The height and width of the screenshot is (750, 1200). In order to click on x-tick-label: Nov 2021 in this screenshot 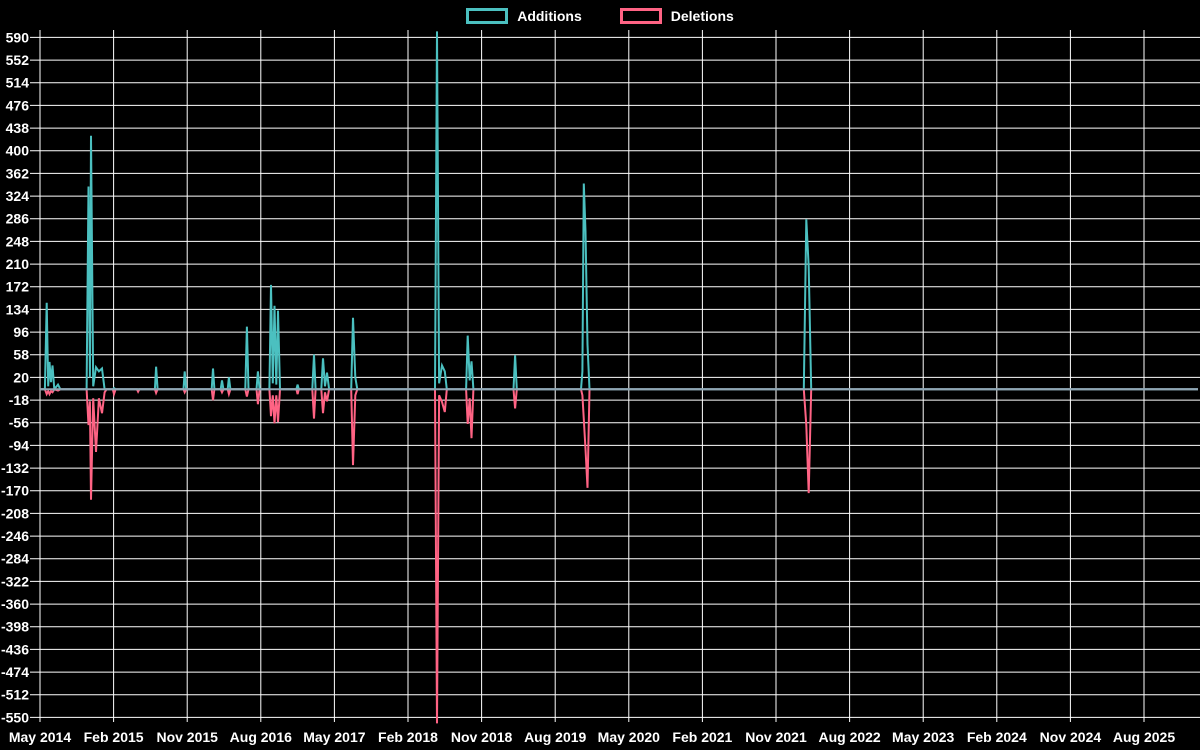, I will do `click(776, 737)`.